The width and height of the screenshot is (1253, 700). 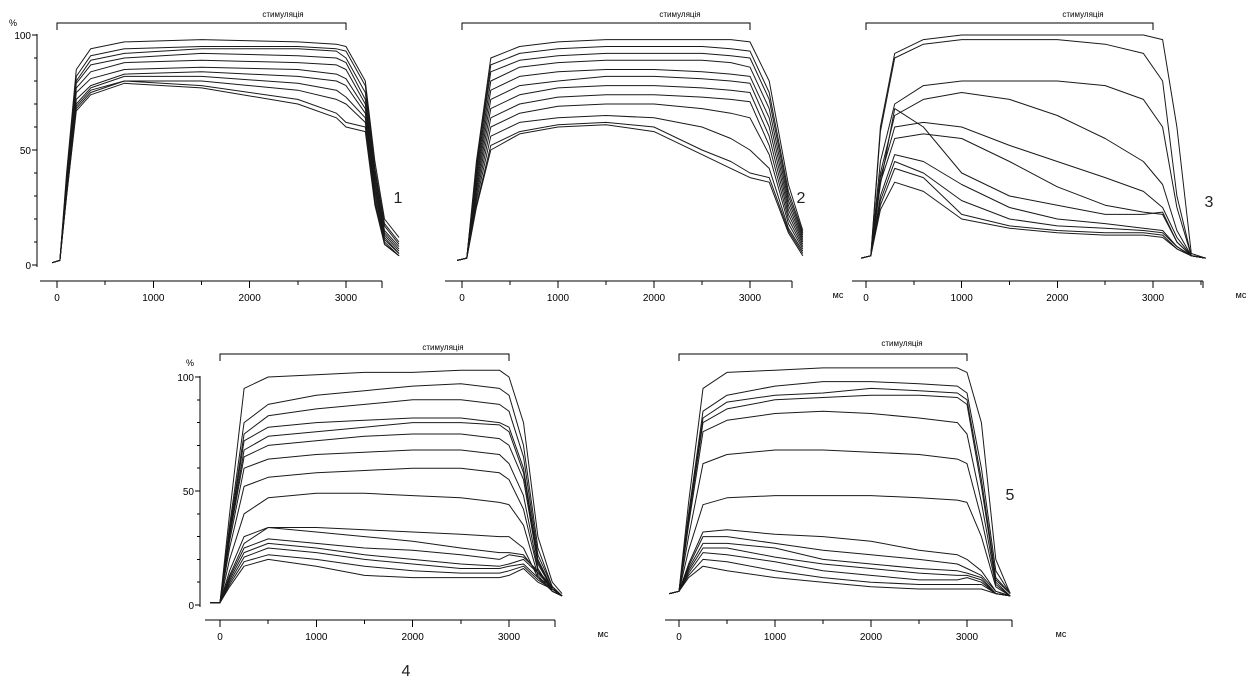 I want to click on panel-number: 3, so click(x=1209, y=202).